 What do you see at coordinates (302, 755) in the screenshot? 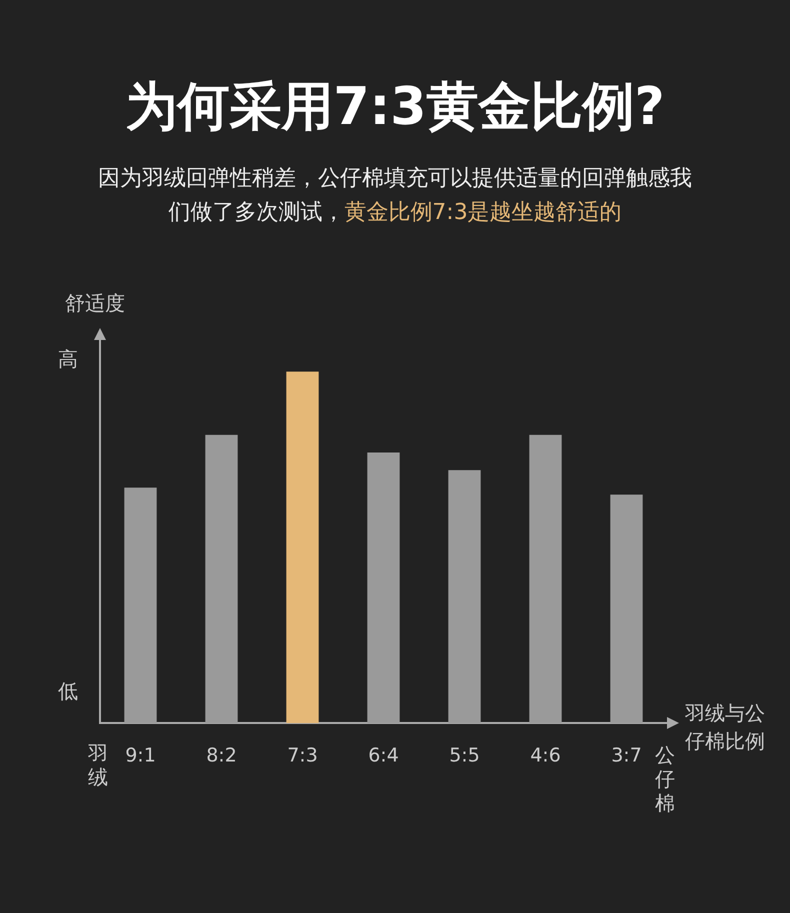
I see `x-tick-label: 7:3` at bounding box center [302, 755].